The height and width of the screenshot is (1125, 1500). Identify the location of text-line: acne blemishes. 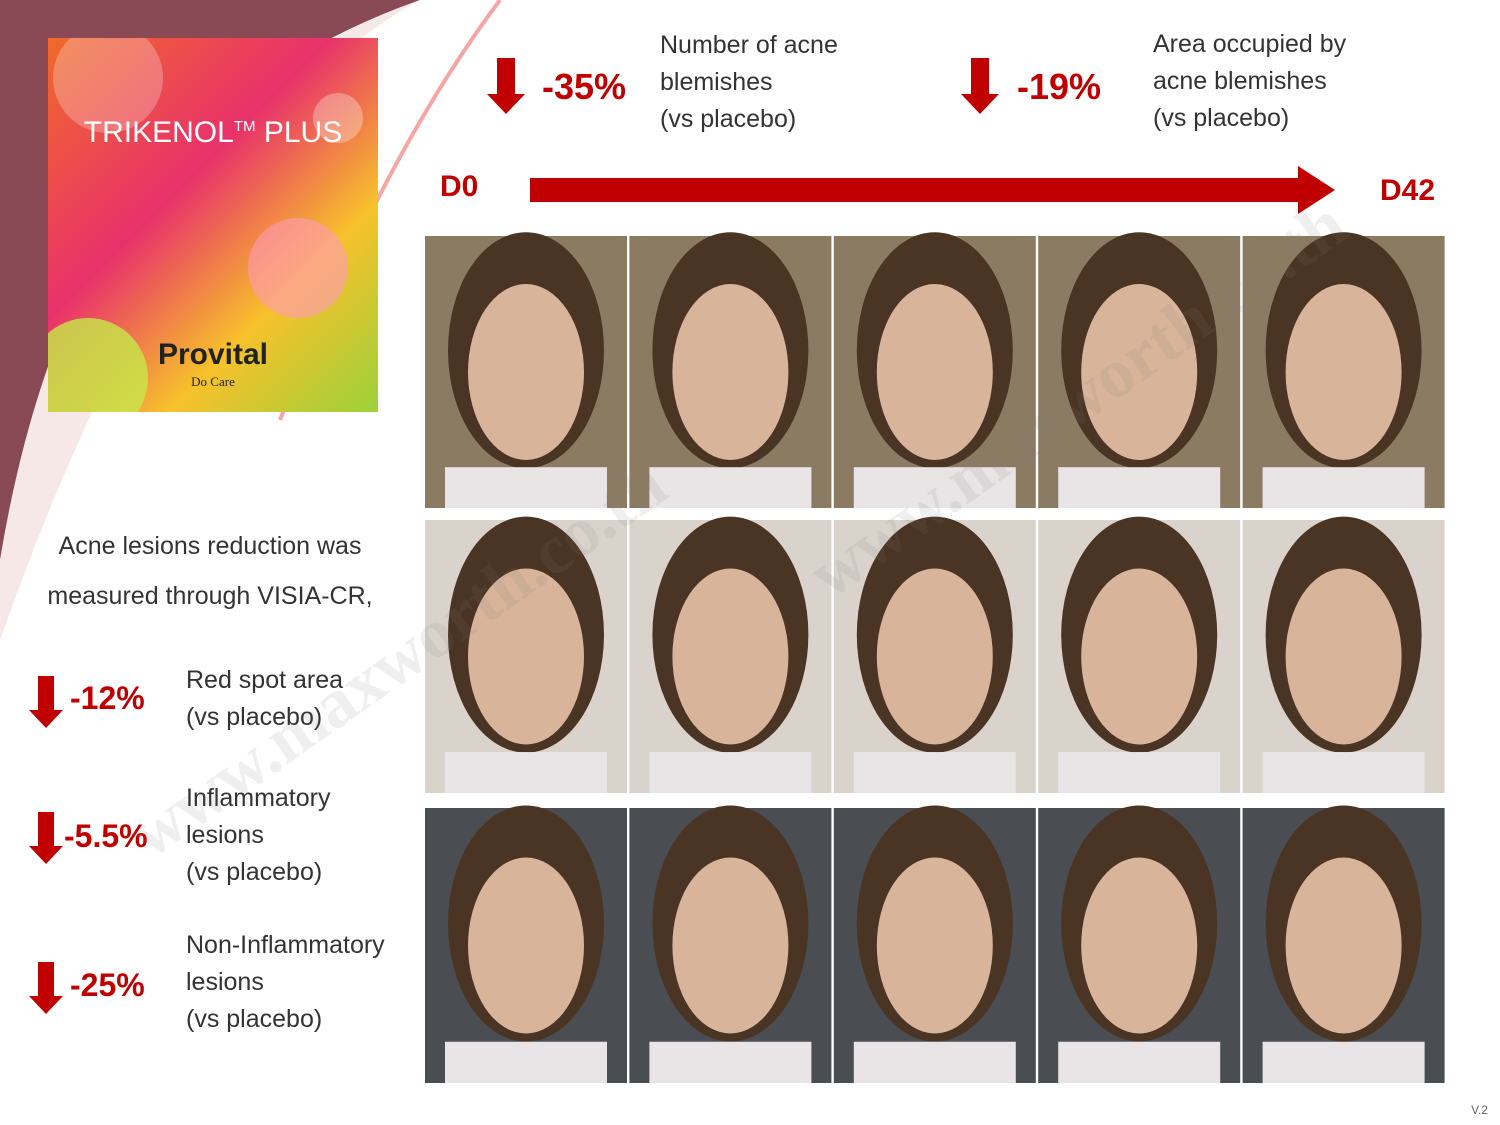
(1240, 81).